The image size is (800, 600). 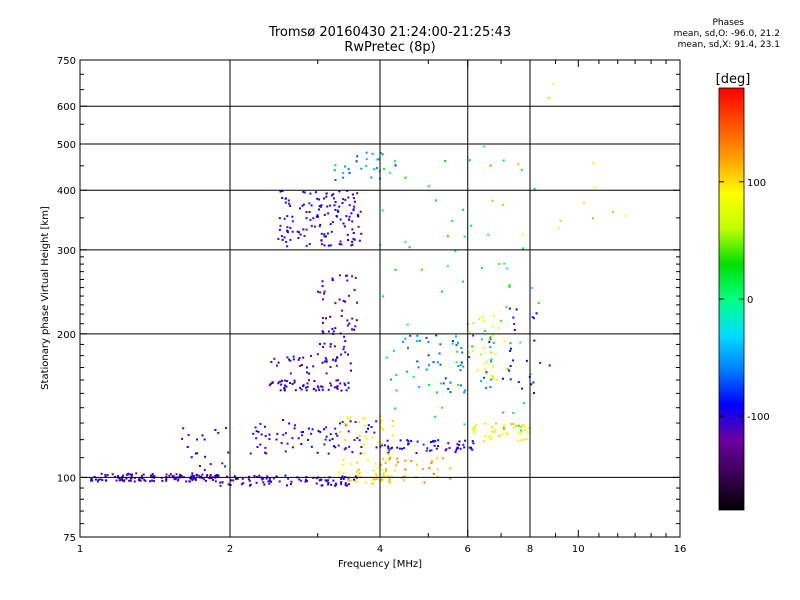 What do you see at coordinates (45, 298) in the screenshot?
I see `y-axis-label: Stationary phase Virtual Height [km]` at bounding box center [45, 298].